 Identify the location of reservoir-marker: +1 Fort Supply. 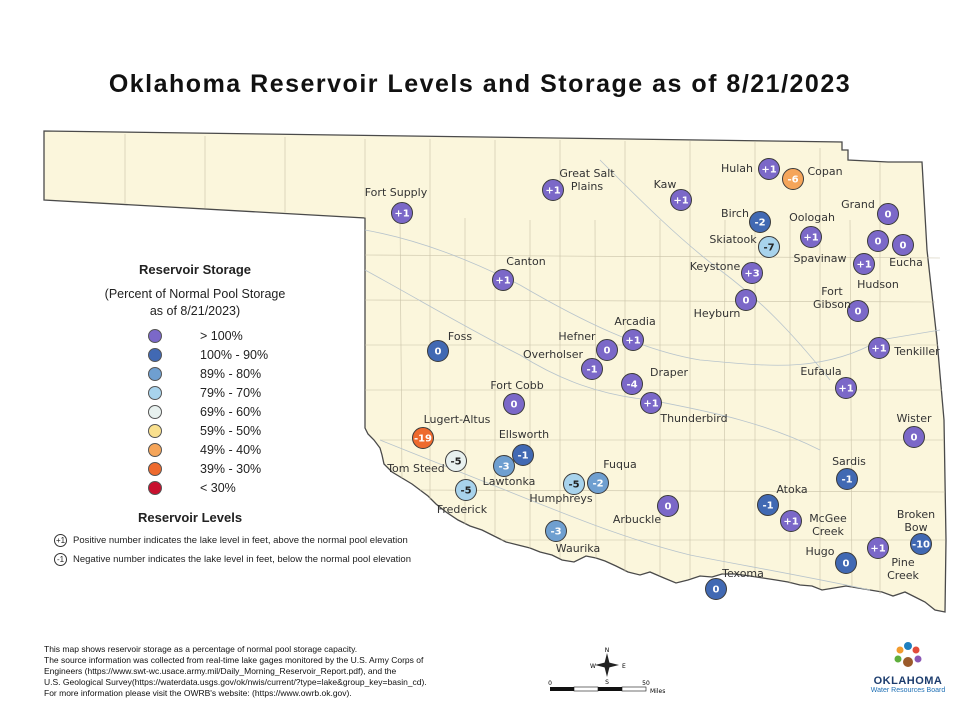
(396, 205).